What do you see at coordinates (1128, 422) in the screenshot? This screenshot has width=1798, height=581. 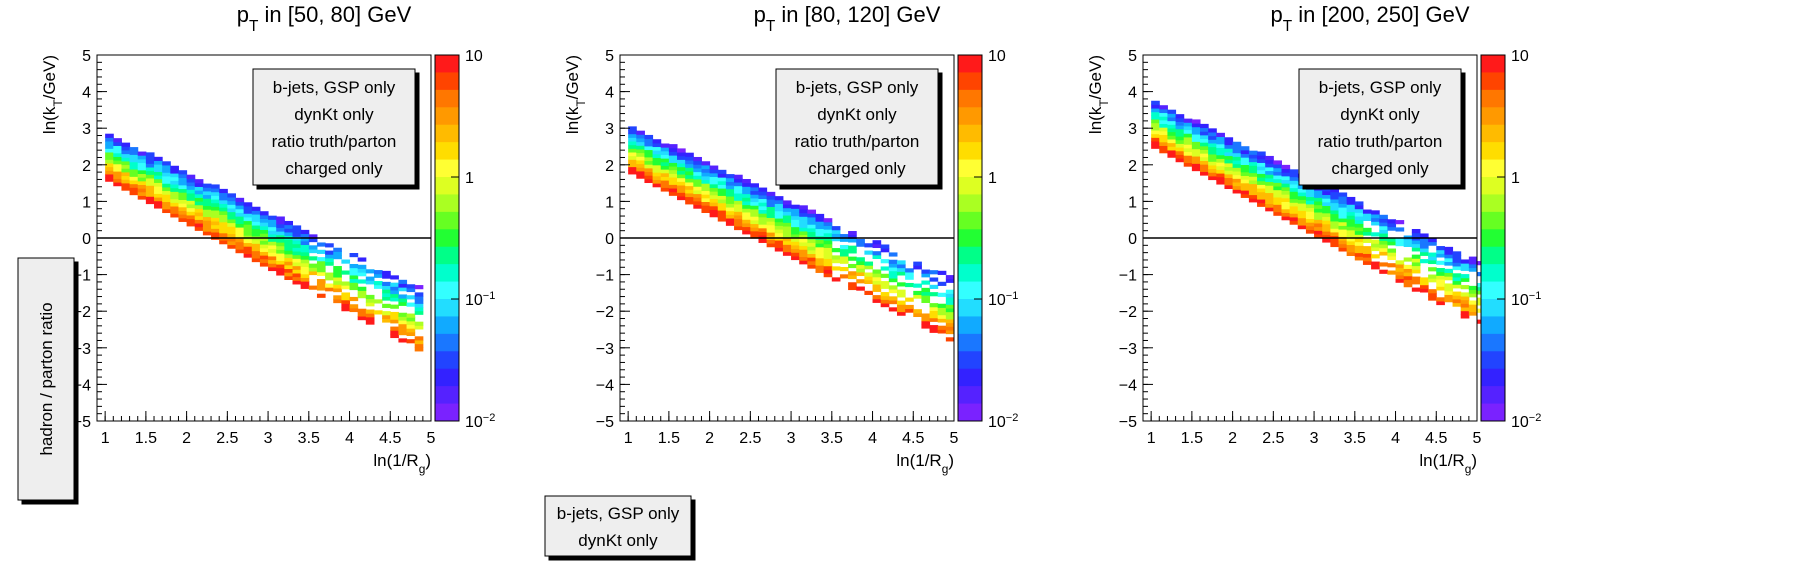 I see `y-tick-label: −5` at bounding box center [1128, 422].